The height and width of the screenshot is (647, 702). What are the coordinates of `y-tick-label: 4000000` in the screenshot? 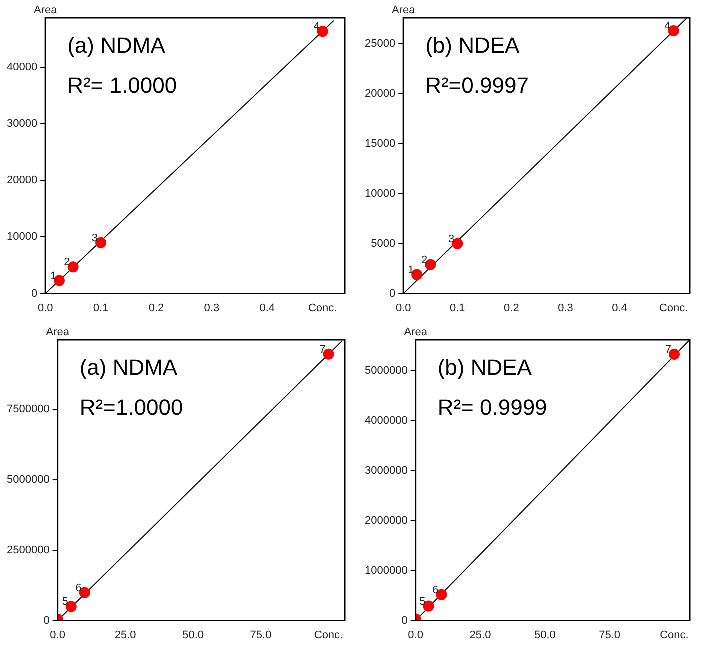 It's located at (386, 420).